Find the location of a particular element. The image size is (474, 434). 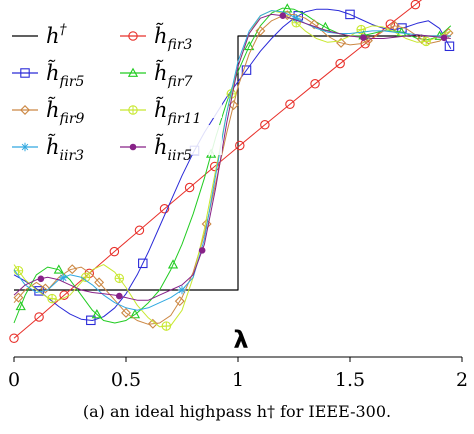

x-tick-label: 1.5 is located at coordinates (350, 380).